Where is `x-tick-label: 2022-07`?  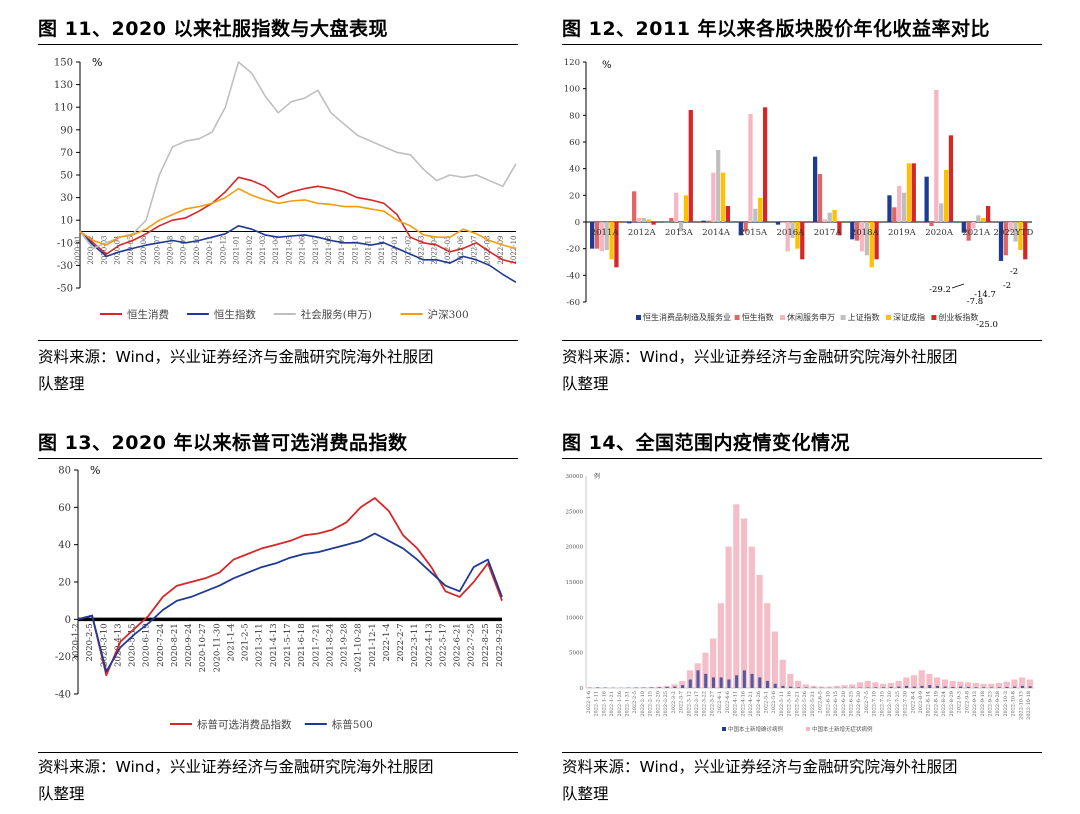
x-tick-label: 2022-07 is located at coordinates (474, 250).